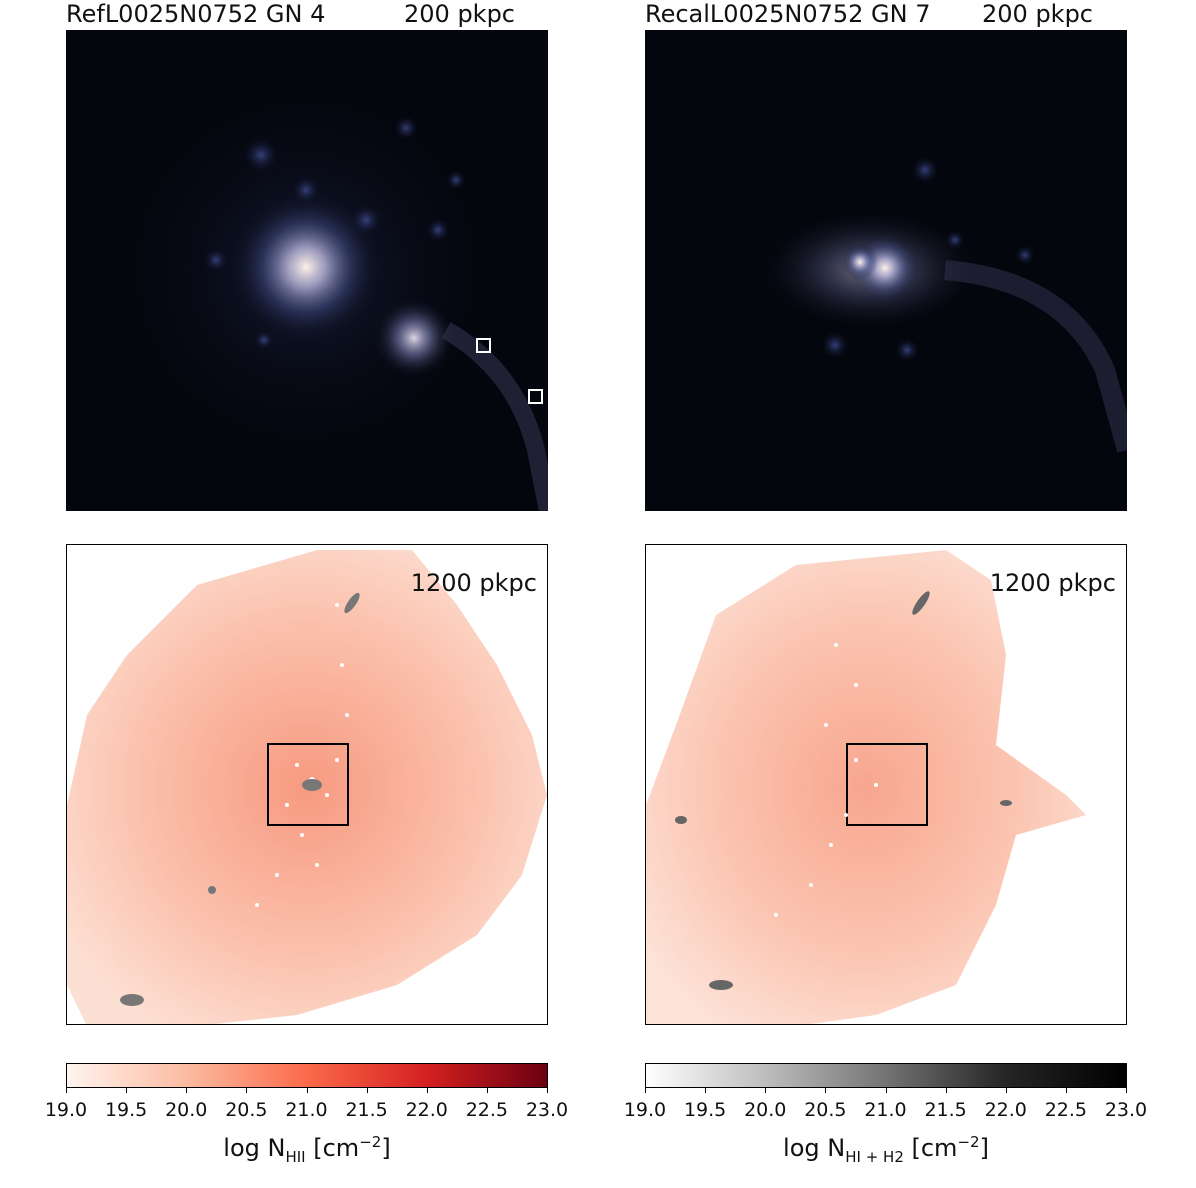 The image size is (1196, 1188). Describe the element at coordinates (426, 1110) in the screenshot. I see `colorbar-hii-tick-label: 22.0` at that location.